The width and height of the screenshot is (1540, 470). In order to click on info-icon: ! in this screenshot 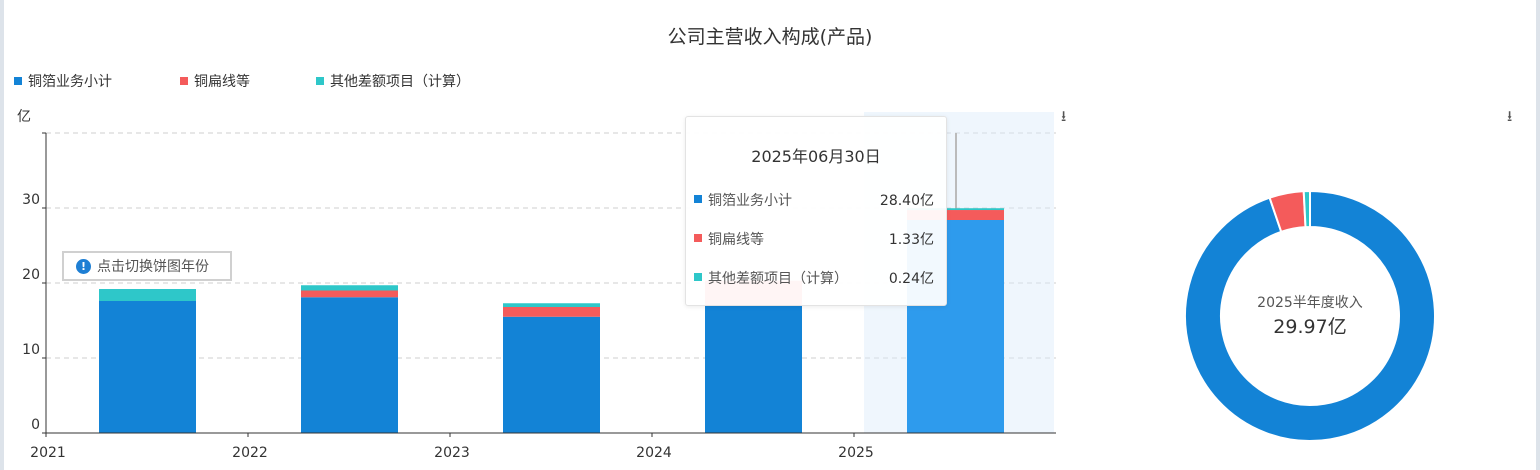, I will do `click(83, 266)`.